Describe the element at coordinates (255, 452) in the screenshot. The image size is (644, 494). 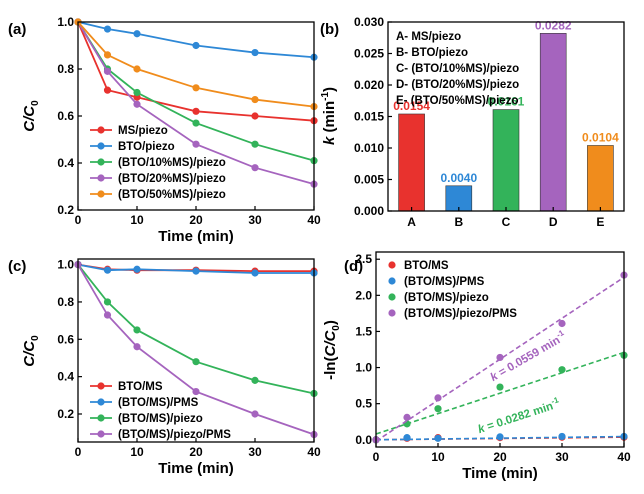
I see `panel-c-xtick-label-3: 30` at that location.